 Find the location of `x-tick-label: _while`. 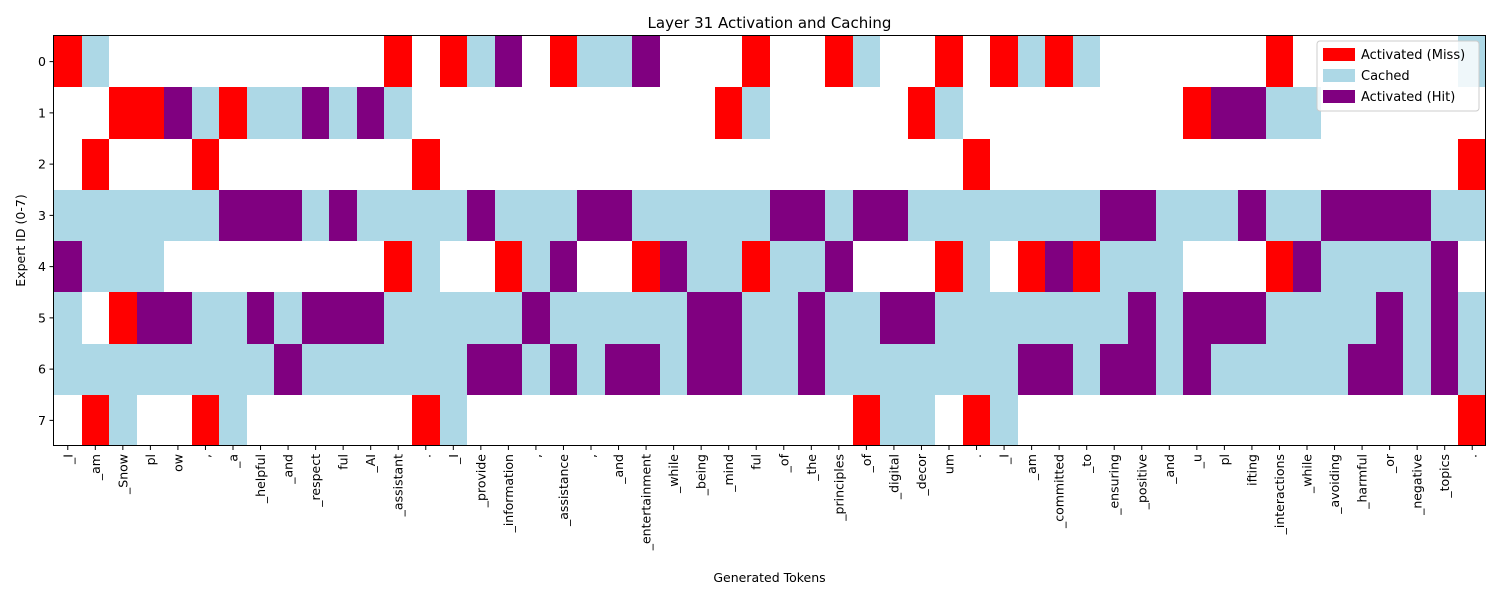

x-tick-label: _while is located at coordinates (673, 474).